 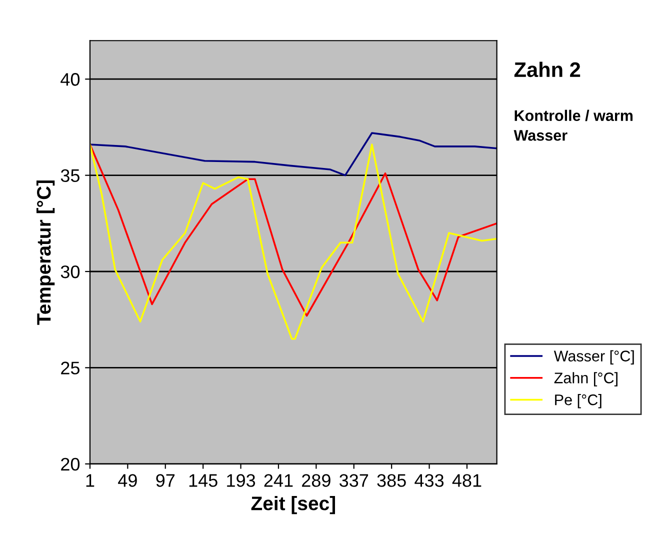 I want to click on x-tick-label: 97, so click(x=165, y=480).